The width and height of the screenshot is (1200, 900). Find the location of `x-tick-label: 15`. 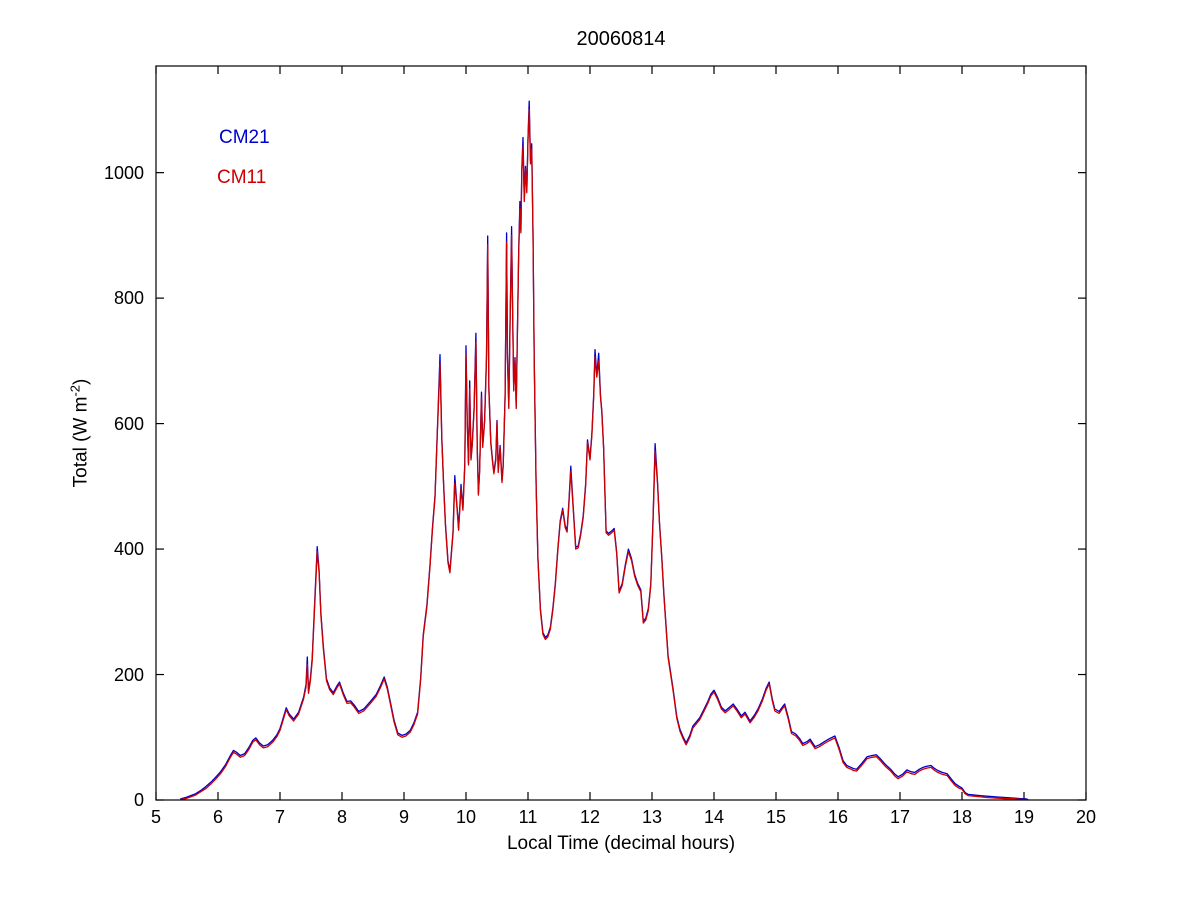

x-tick-label: 15 is located at coordinates (776, 817).